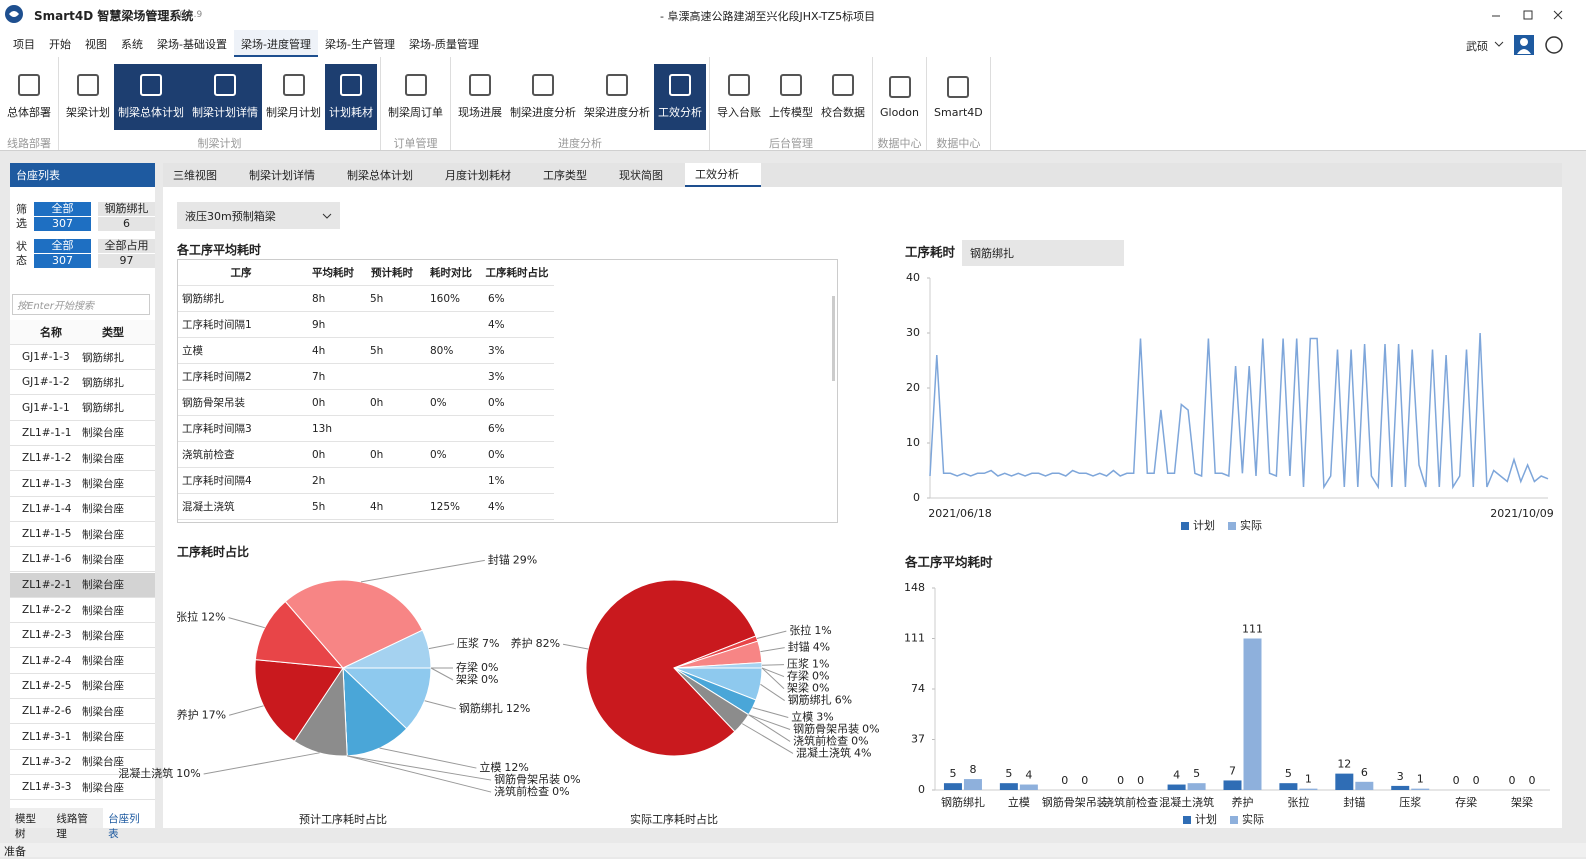 The image size is (1586, 859). Describe the element at coordinates (739, 97) in the screenshot. I see `ribbon-button: 导入台账` at that location.